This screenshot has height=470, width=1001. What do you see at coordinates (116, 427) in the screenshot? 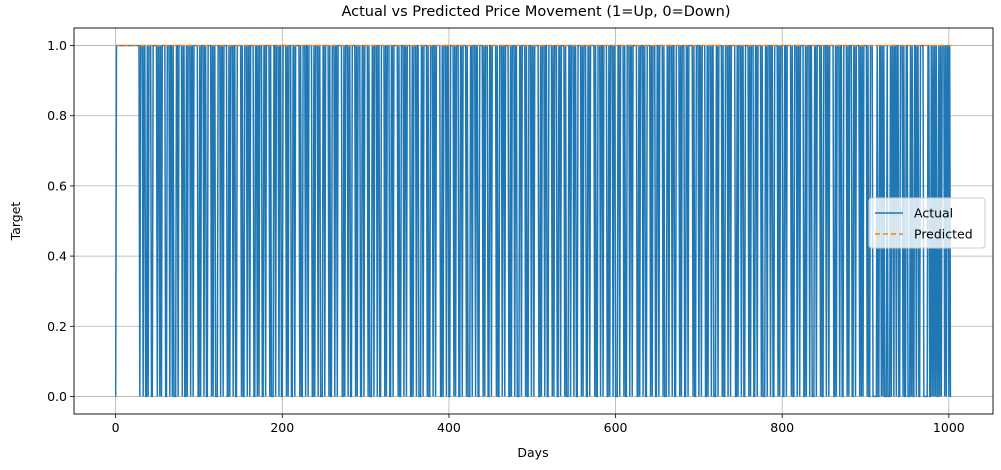
I see `x-tick-label: 0` at bounding box center [116, 427].